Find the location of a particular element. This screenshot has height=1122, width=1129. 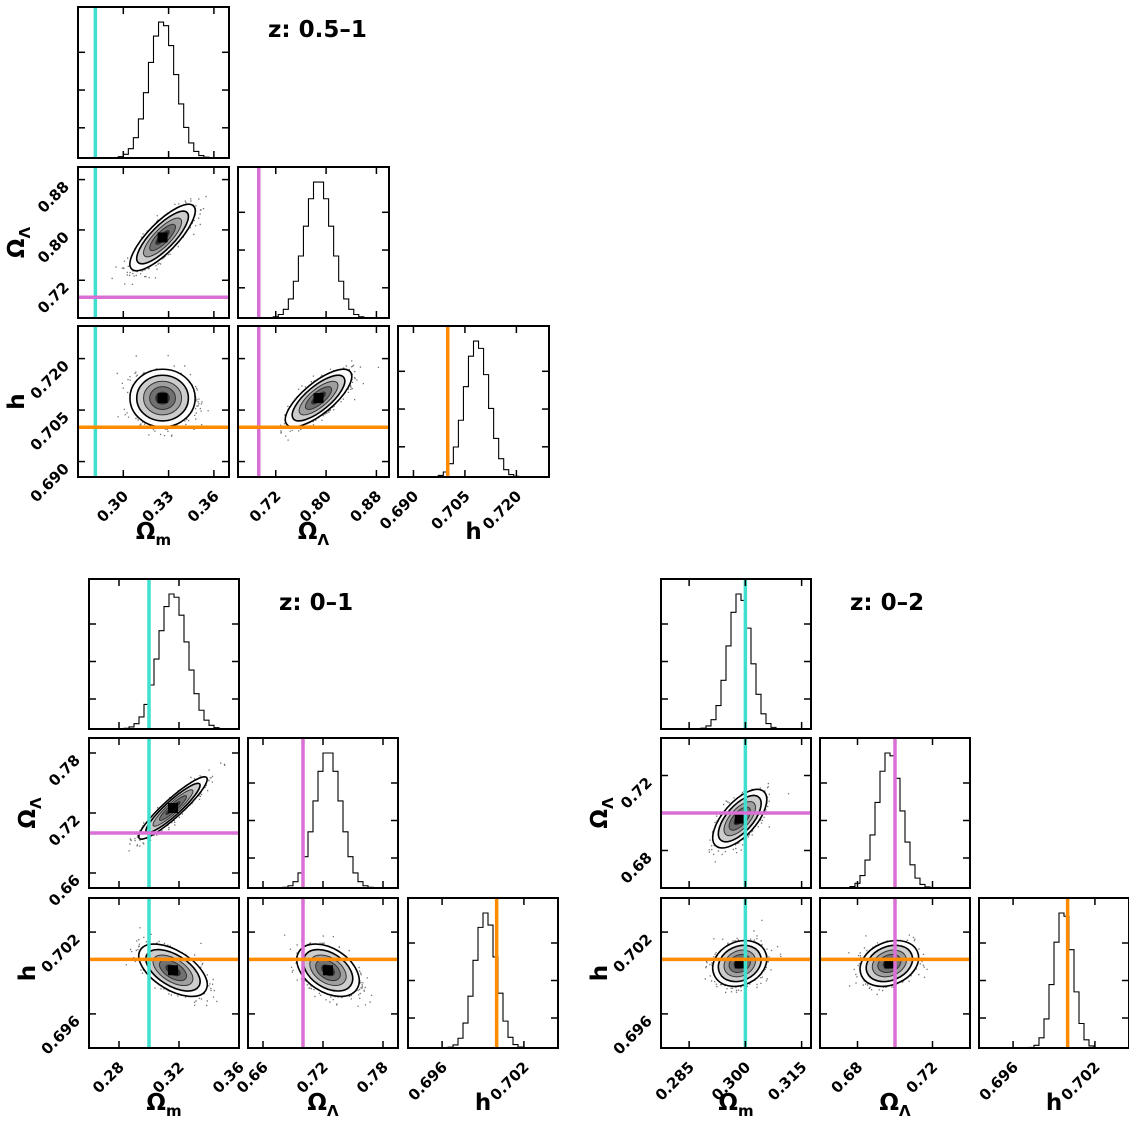

x-tick-label: 0.285 is located at coordinates (675, 1081).